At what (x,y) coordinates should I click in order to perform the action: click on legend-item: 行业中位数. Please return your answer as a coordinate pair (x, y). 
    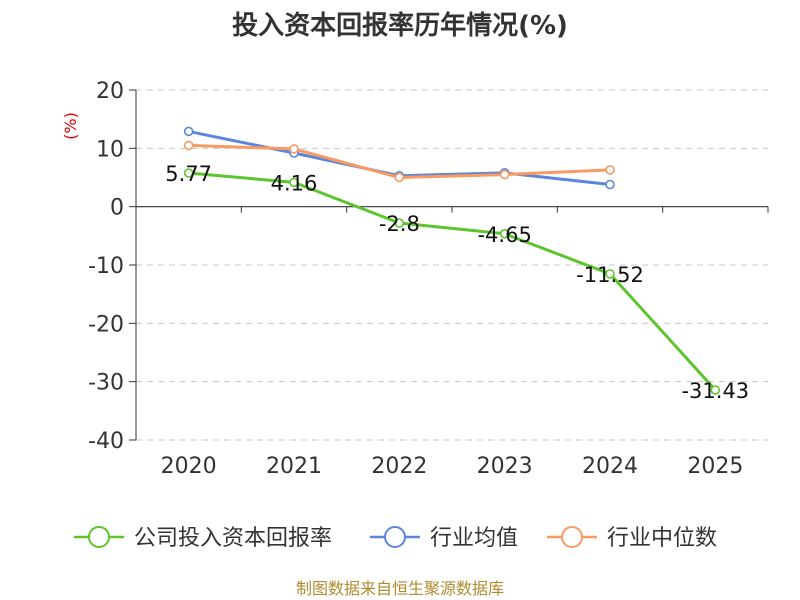
    Looking at the image, I should click on (632, 538).